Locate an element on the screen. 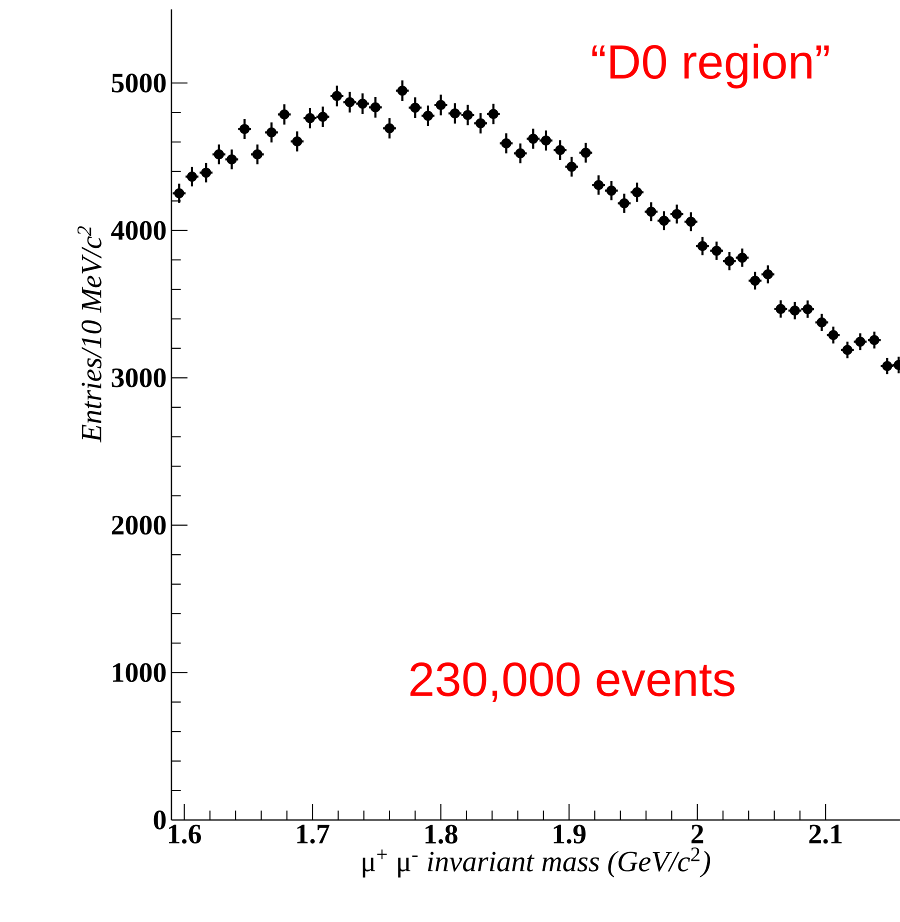 This screenshot has height=922, width=900. x-tick-label: 1.6 is located at coordinates (185, 834).